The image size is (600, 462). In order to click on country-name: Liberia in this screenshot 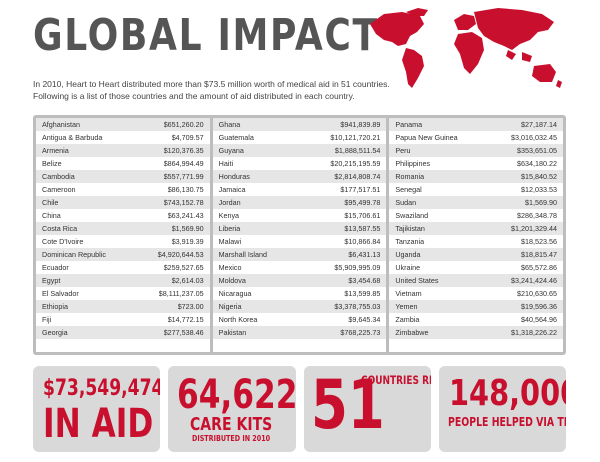, I will do `click(229, 228)`.